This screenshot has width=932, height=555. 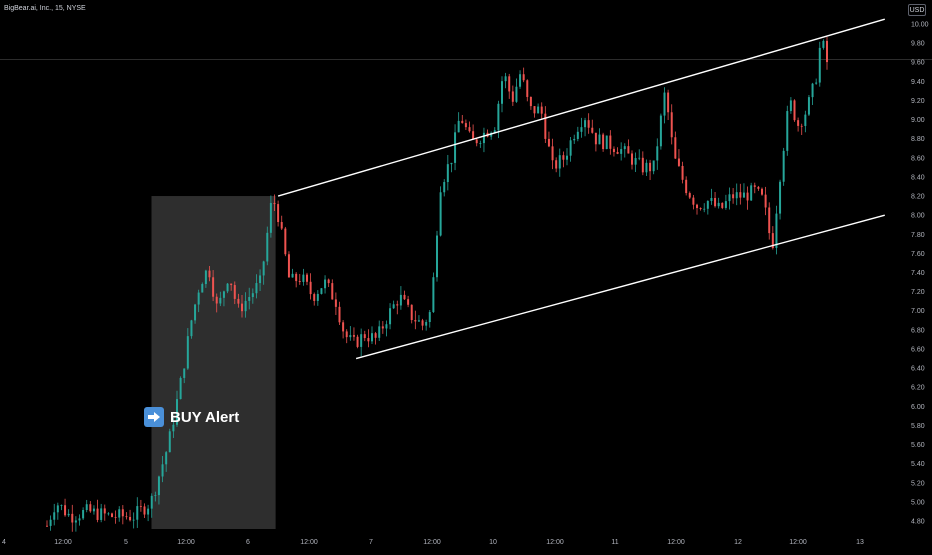 What do you see at coordinates (918, 235) in the screenshot?
I see `y-tick-label: 7.80` at bounding box center [918, 235].